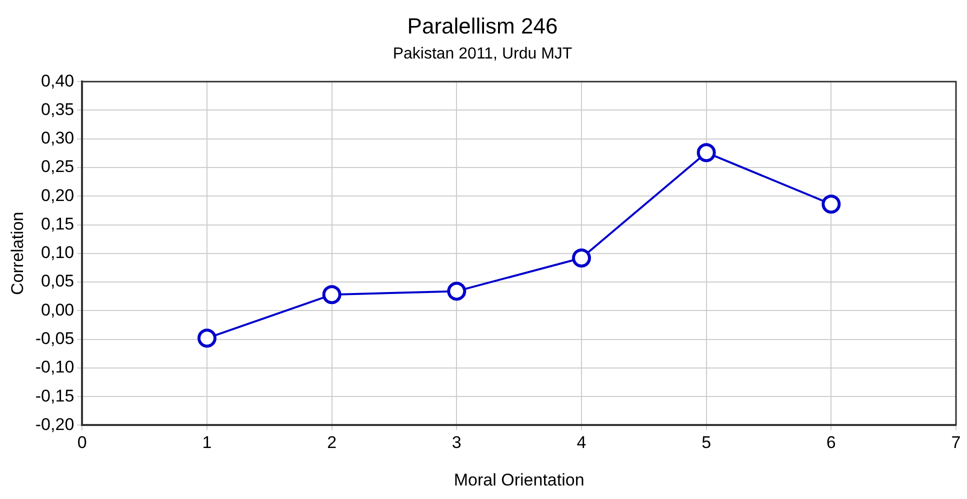 The image size is (967, 499). What do you see at coordinates (457, 442) in the screenshot?
I see `x-tick-label: 3` at bounding box center [457, 442].